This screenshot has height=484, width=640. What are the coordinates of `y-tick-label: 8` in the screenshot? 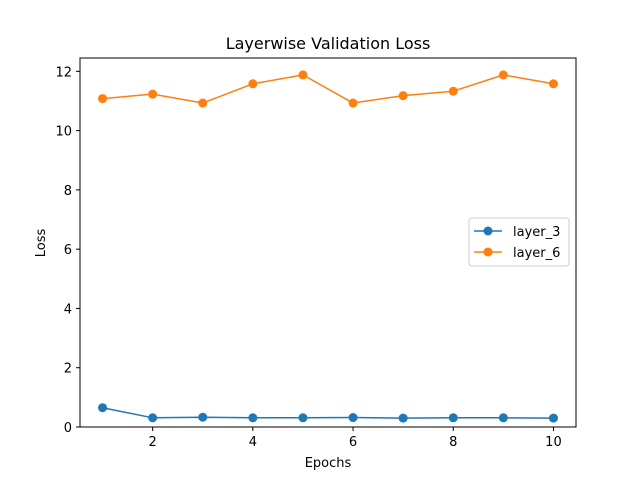 It's located at (68, 191).